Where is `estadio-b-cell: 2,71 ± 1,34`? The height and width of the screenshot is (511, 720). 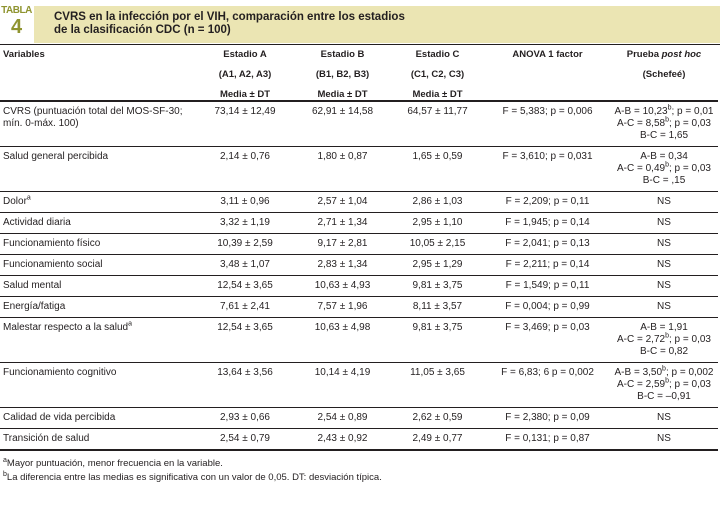
estadio-b-cell: 2,71 ± 1,34 is located at coordinates (342, 222).